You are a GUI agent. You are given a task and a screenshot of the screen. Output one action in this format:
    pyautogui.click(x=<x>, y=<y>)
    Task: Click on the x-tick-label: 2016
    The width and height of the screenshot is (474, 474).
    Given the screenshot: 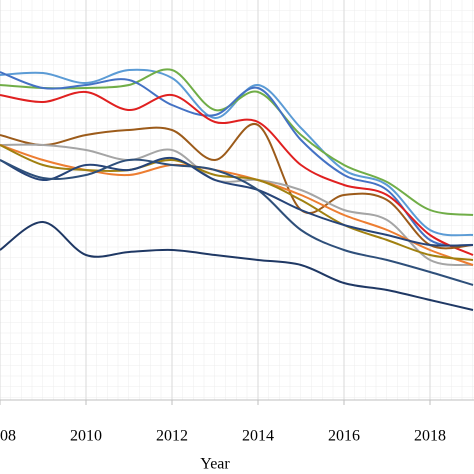 What is the action you would take?
    pyautogui.click(x=344, y=436)
    